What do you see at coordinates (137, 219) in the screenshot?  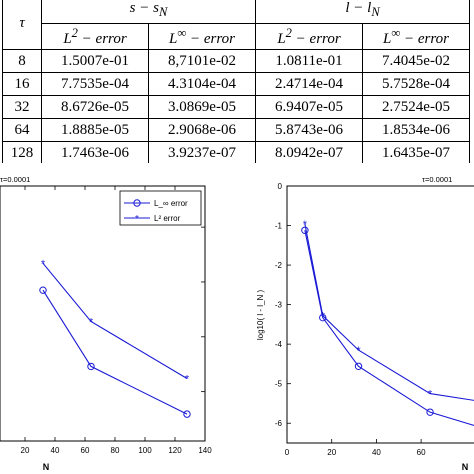 I see `legend-star-marker: *` at bounding box center [137, 219].